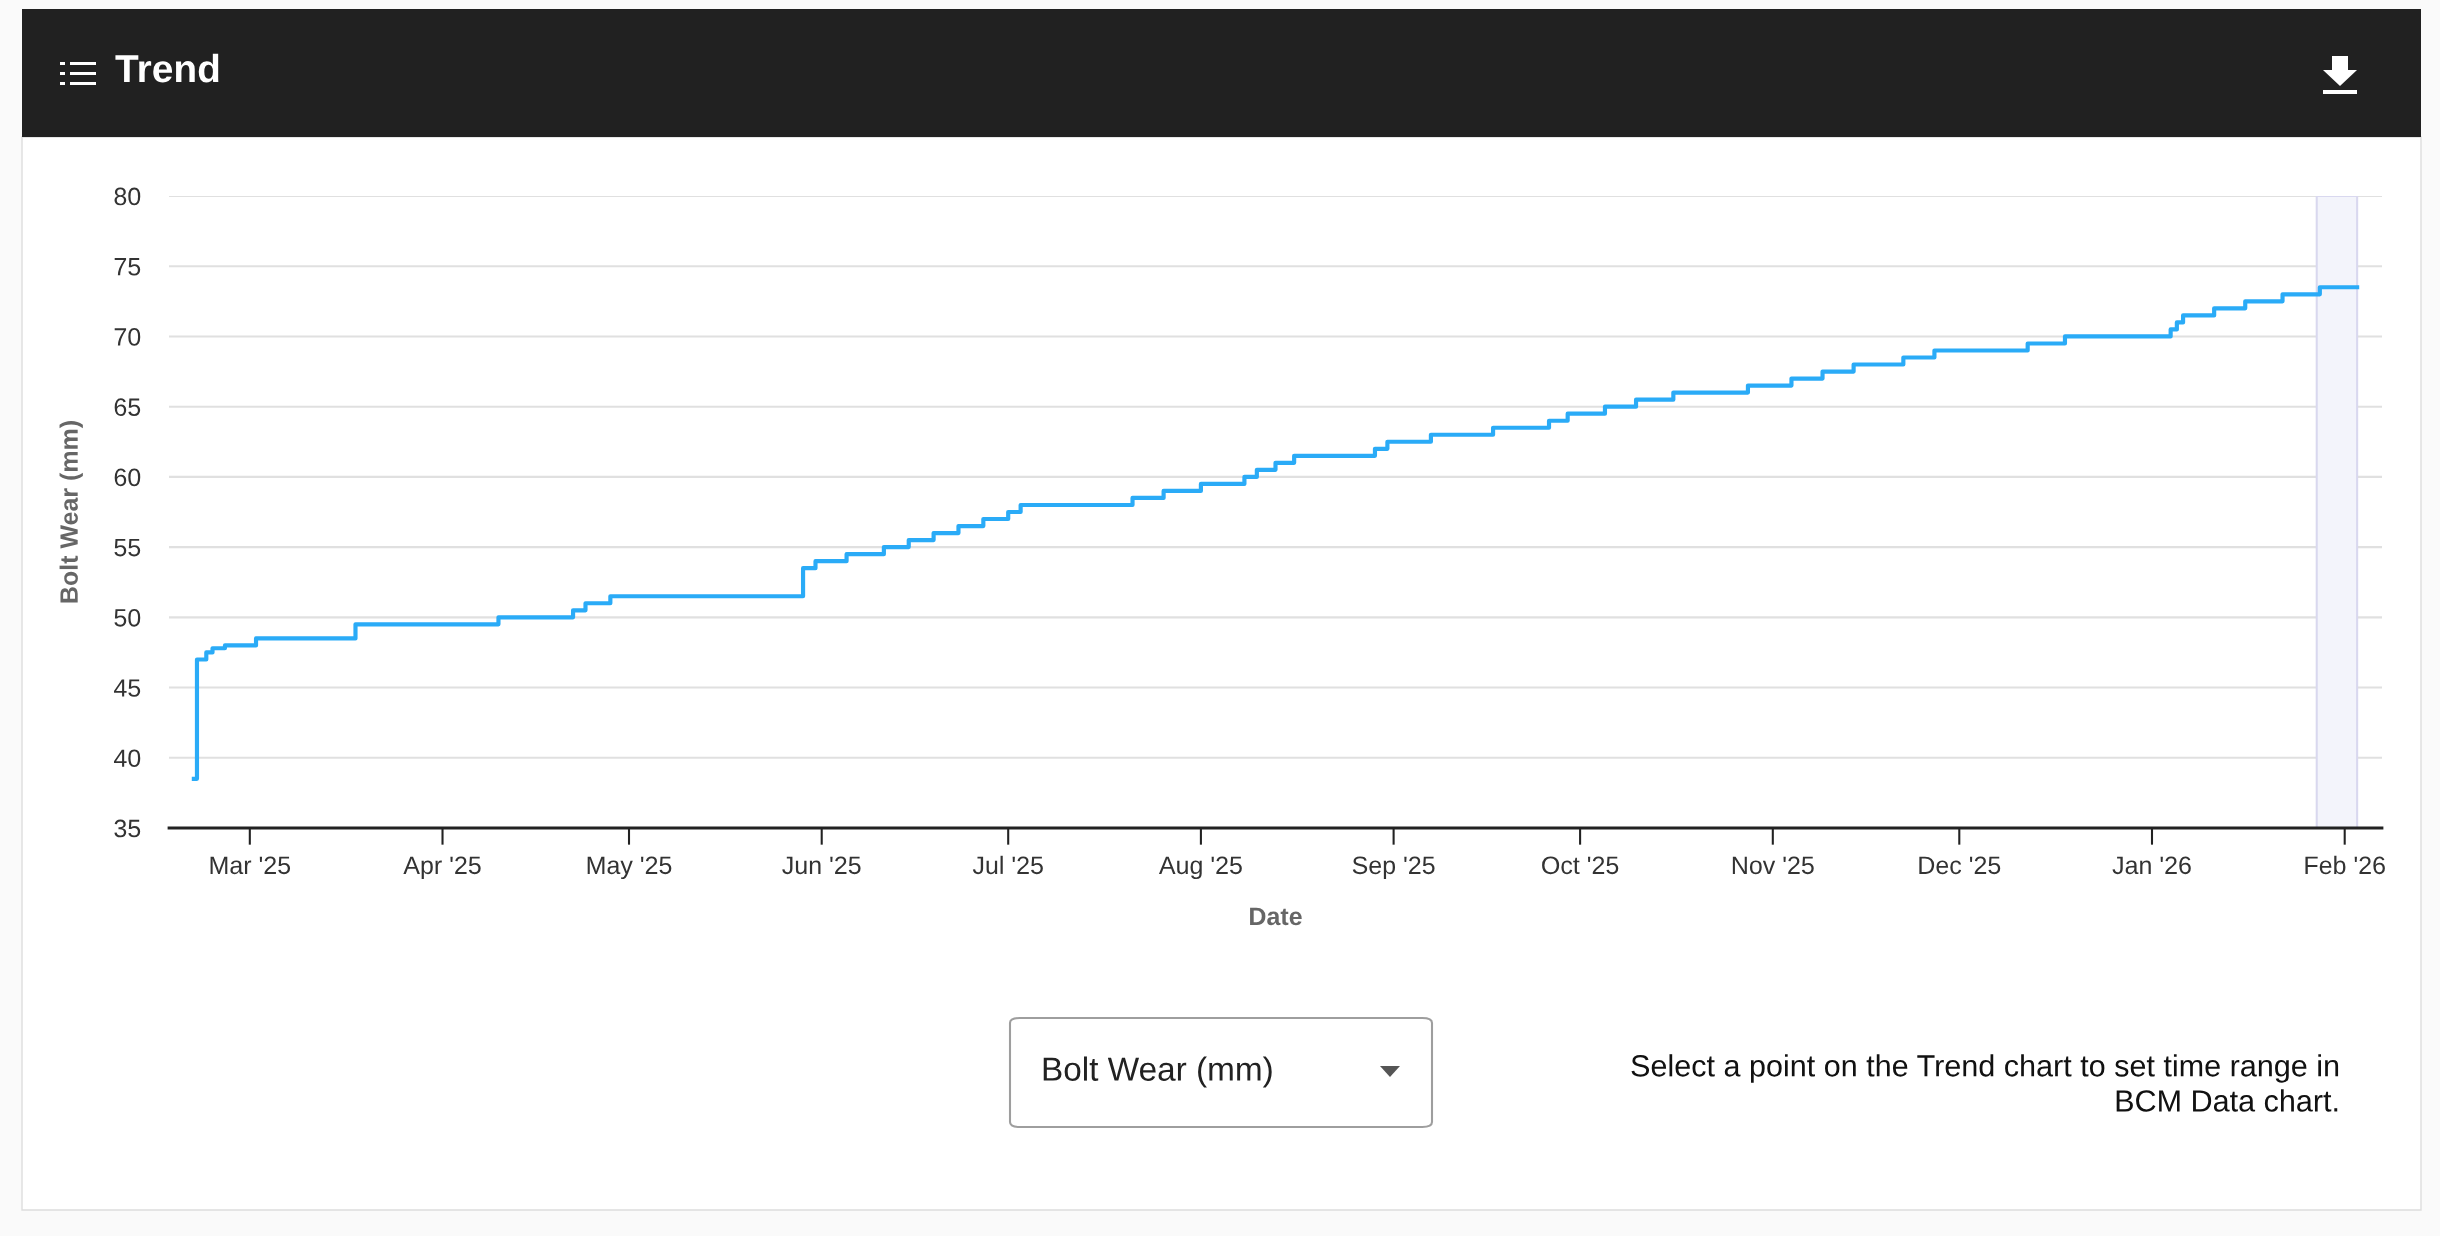 The width and height of the screenshot is (2440, 1236). Describe the element at coordinates (821, 865) in the screenshot. I see `x-tick-label: Jun '25` at that location.